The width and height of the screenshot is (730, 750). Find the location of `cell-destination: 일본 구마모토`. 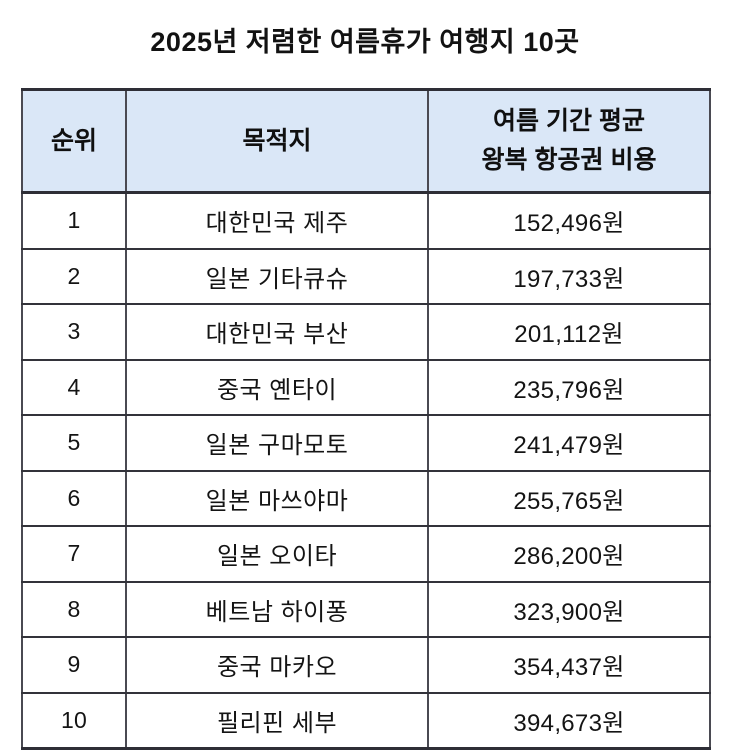

cell-destination: 일본 구마모토 is located at coordinates (277, 443).